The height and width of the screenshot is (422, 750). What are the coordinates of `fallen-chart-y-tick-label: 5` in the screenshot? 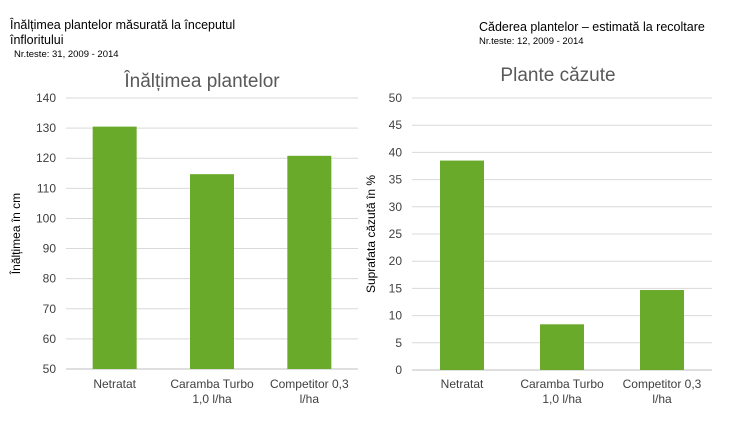 It's located at (398, 343).